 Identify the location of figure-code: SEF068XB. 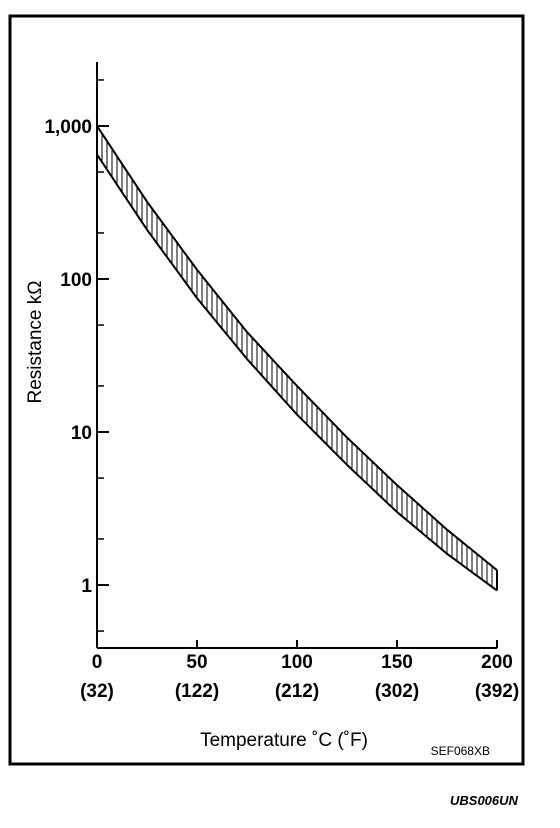
(460, 751).